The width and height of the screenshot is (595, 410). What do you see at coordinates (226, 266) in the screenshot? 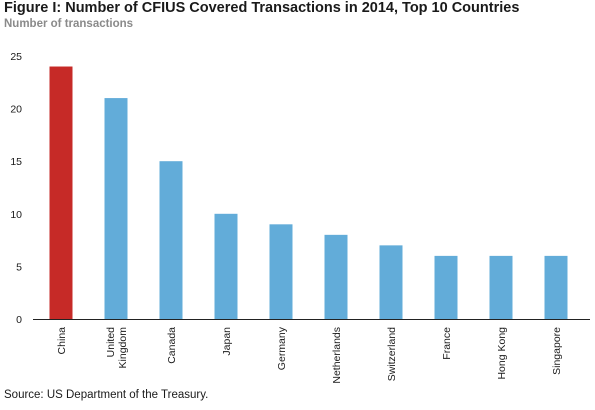
I see `bar-japan` at bounding box center [226, 266].